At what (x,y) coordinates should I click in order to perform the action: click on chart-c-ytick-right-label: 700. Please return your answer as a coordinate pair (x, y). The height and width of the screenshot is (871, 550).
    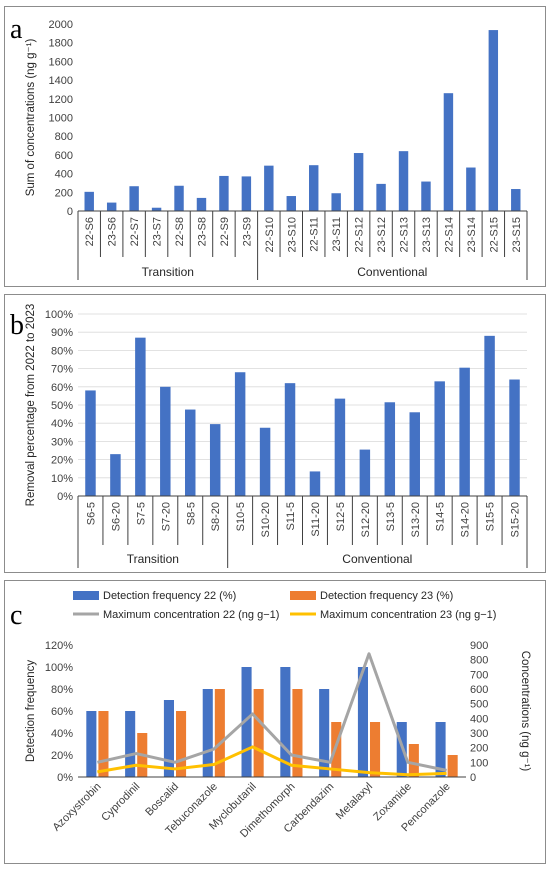
    Looking at the image, I should click on (479, 675).